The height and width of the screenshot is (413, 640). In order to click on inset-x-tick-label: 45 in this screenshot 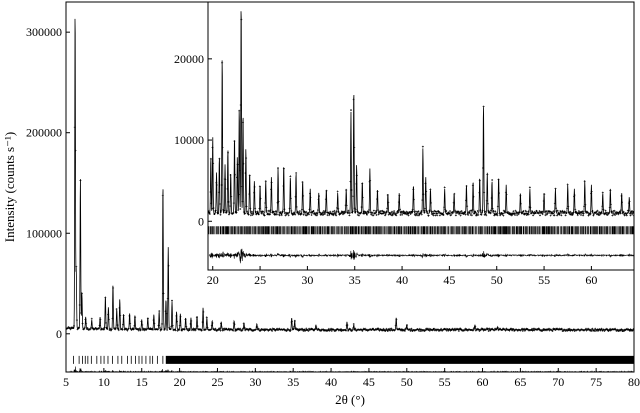, I will do `click(449, 280)`.